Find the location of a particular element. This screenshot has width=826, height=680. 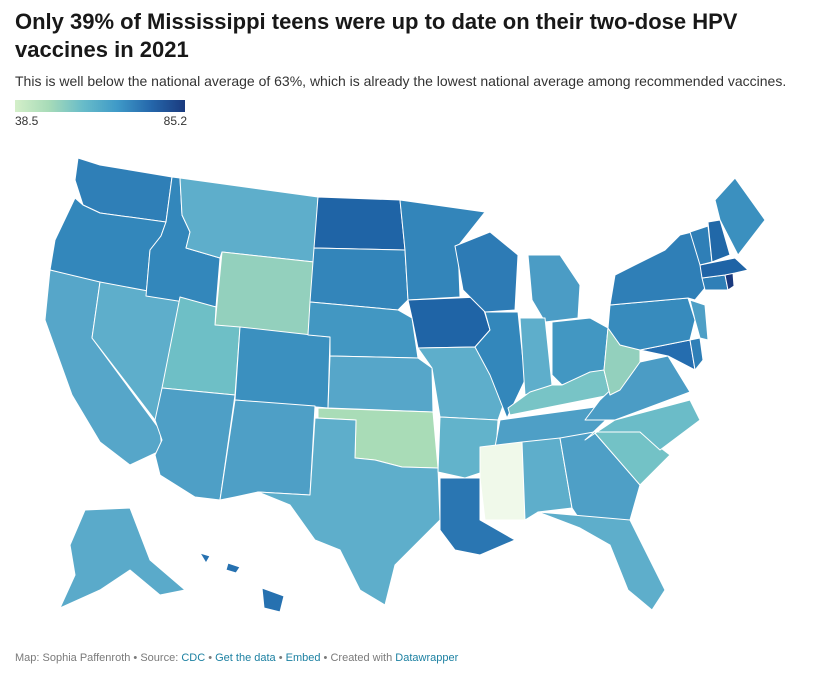

state-new-york: New York: 72 is located at coordinates (657, 267).